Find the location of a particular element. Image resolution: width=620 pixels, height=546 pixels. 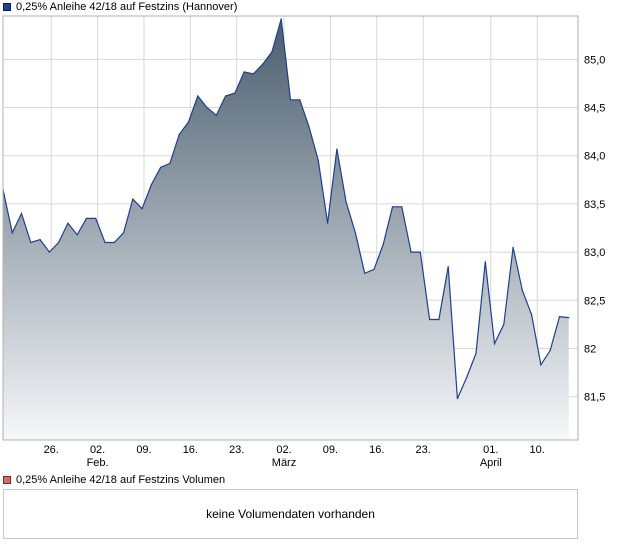

y-tick-label: 81,5 is located at coordinates (594, 398).